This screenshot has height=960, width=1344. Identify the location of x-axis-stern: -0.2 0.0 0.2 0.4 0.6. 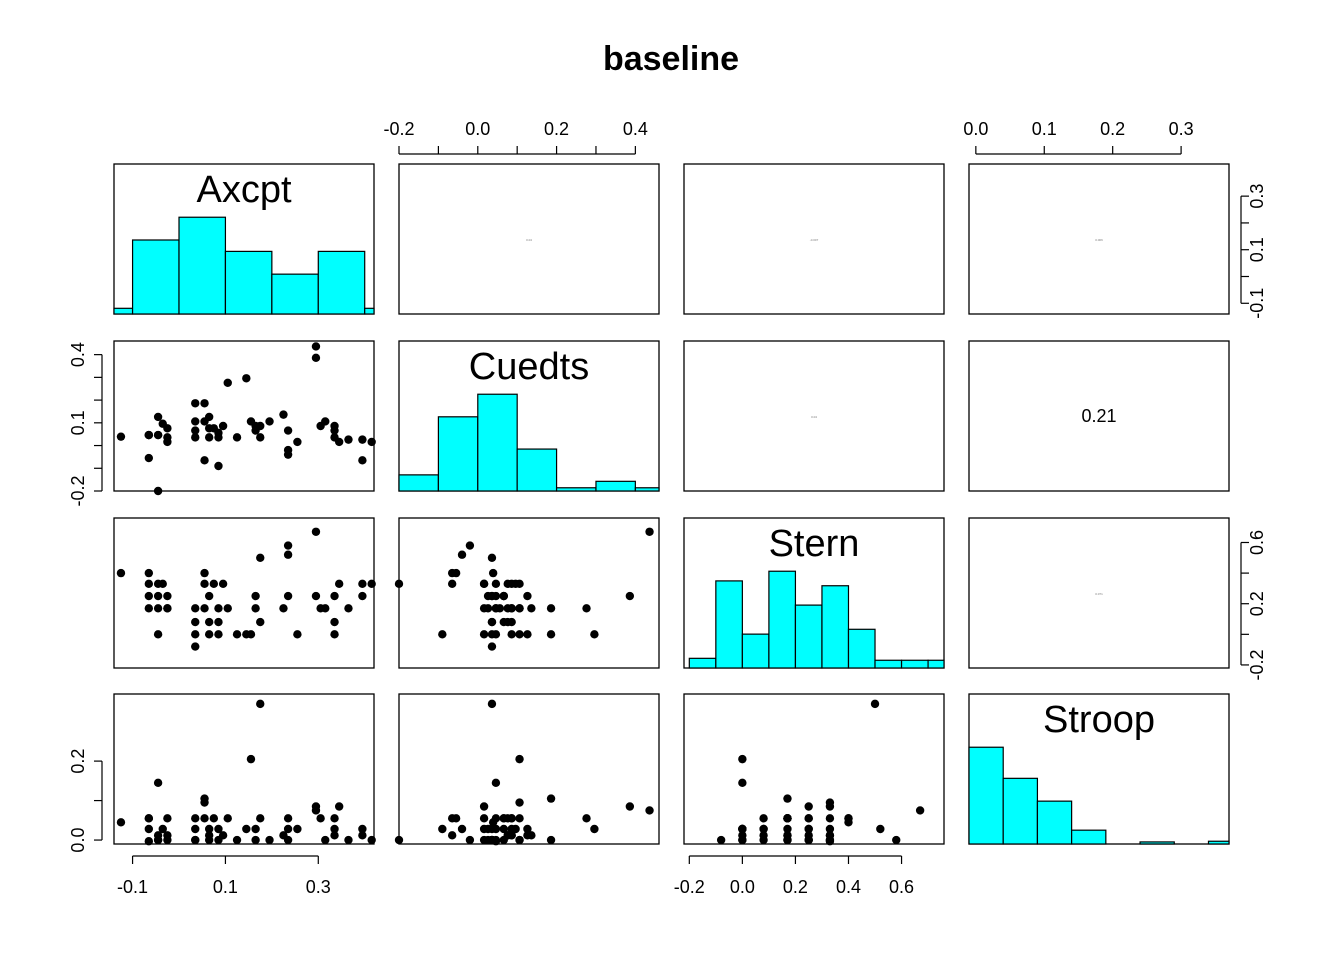
(794, 876).